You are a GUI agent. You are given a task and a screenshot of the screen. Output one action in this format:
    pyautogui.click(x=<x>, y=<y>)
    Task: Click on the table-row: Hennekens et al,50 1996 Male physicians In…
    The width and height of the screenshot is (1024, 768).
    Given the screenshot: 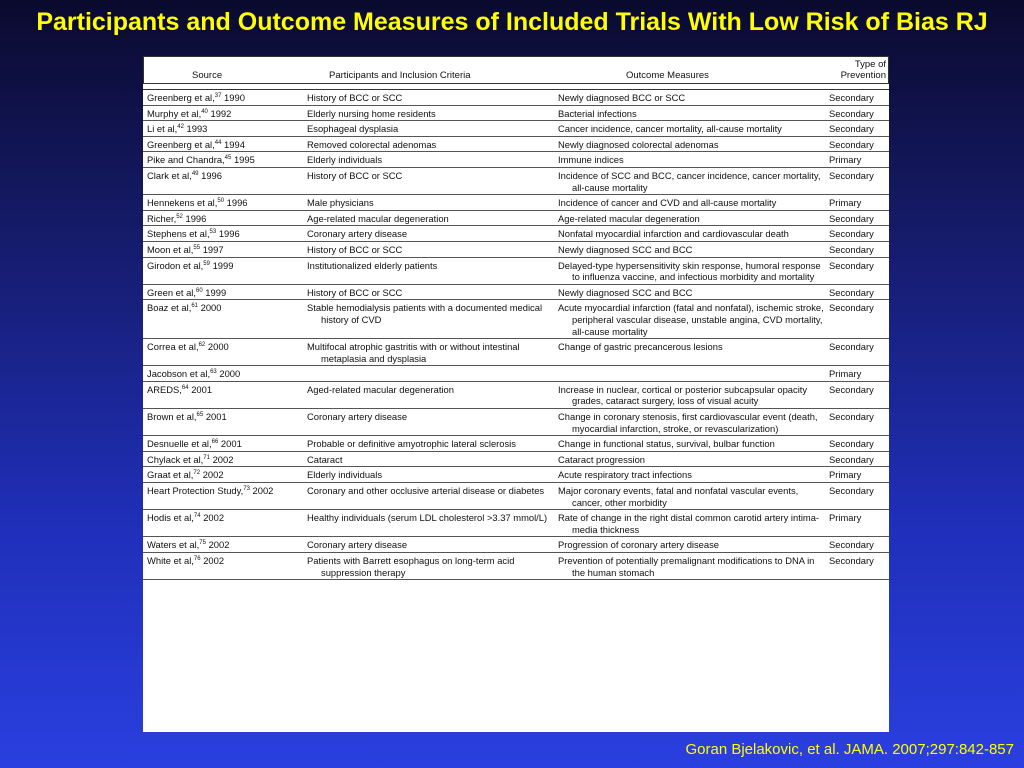 What is the action you would take?
    pyautogui.click(x=516, y=203)
    